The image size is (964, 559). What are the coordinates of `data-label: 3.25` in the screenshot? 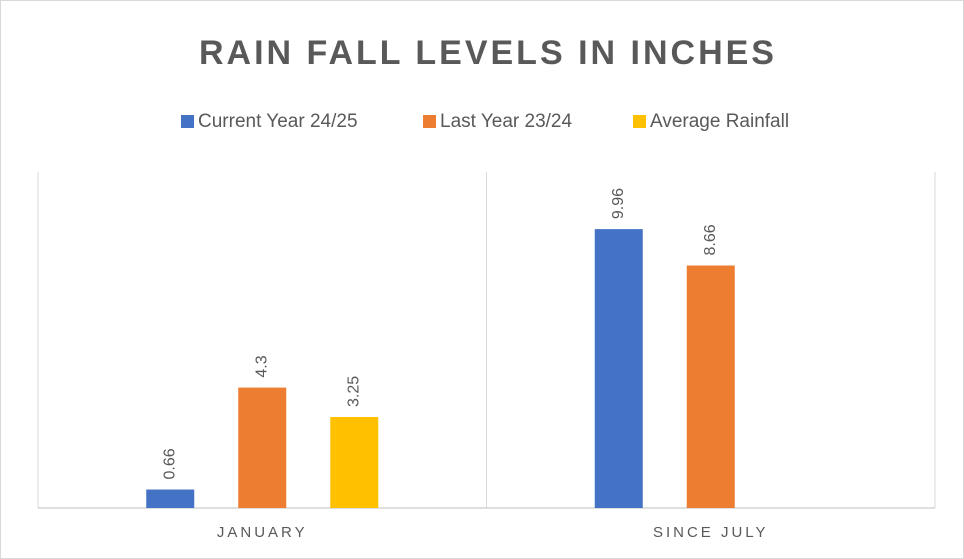 It's located at (353, 391).